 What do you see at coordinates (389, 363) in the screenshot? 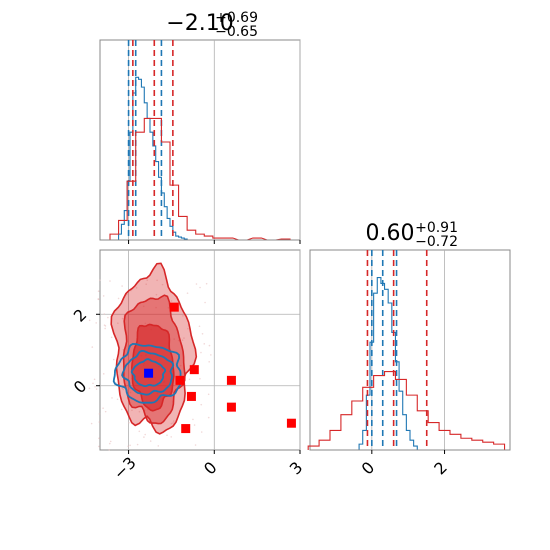
I see `hist-2-series-0-step` at bounding box center [389, 363].